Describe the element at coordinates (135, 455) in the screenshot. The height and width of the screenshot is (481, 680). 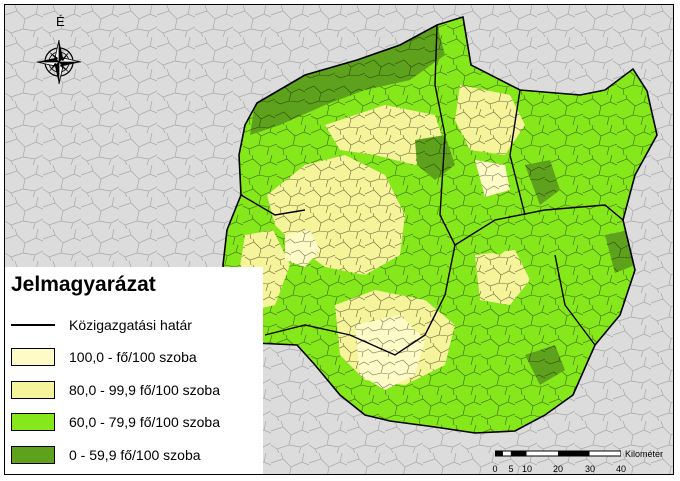
I see `legend-label: 0 - 59,9 fő/100 szoba` at that location.